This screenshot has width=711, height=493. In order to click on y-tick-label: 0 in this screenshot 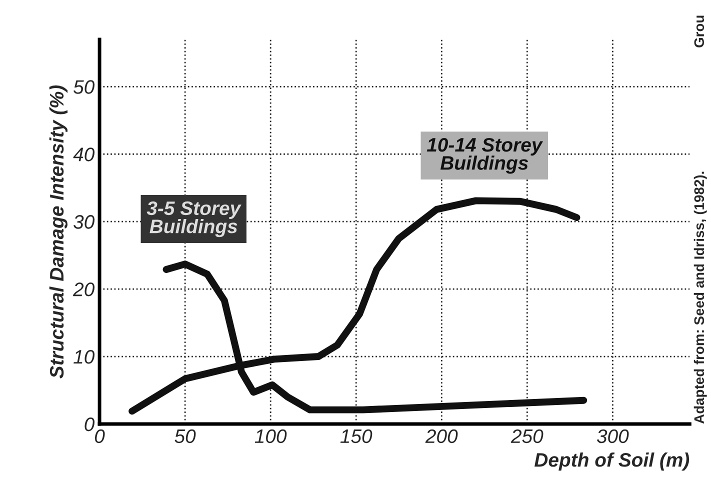, I will do `click(89, 424)`.